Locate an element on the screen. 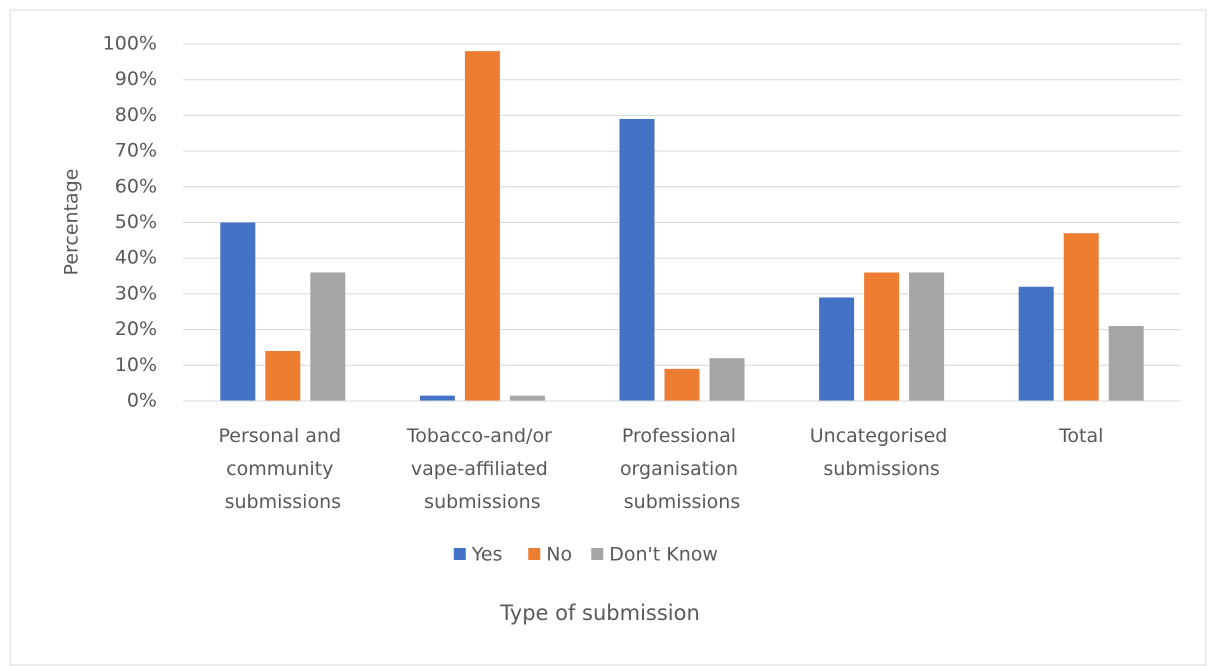  y-tick-label: 80% is located at coordinates (136, 115).